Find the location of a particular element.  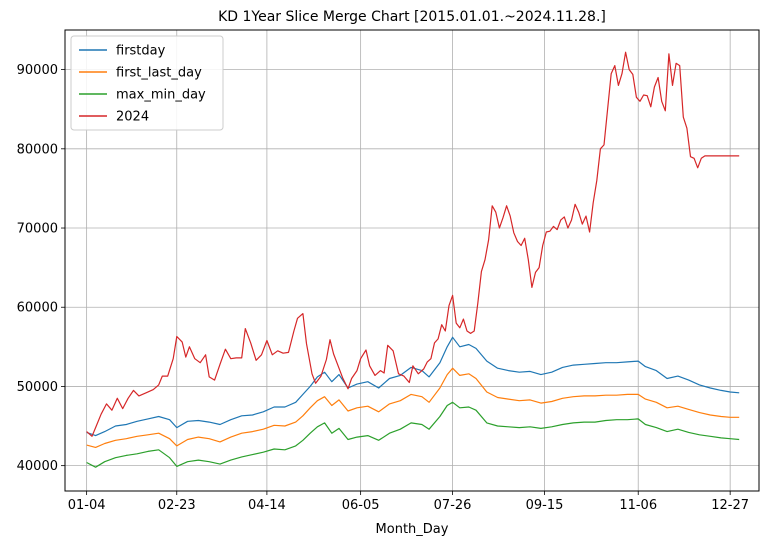

series-line-first-last-day is located at coordinates (413, 407).